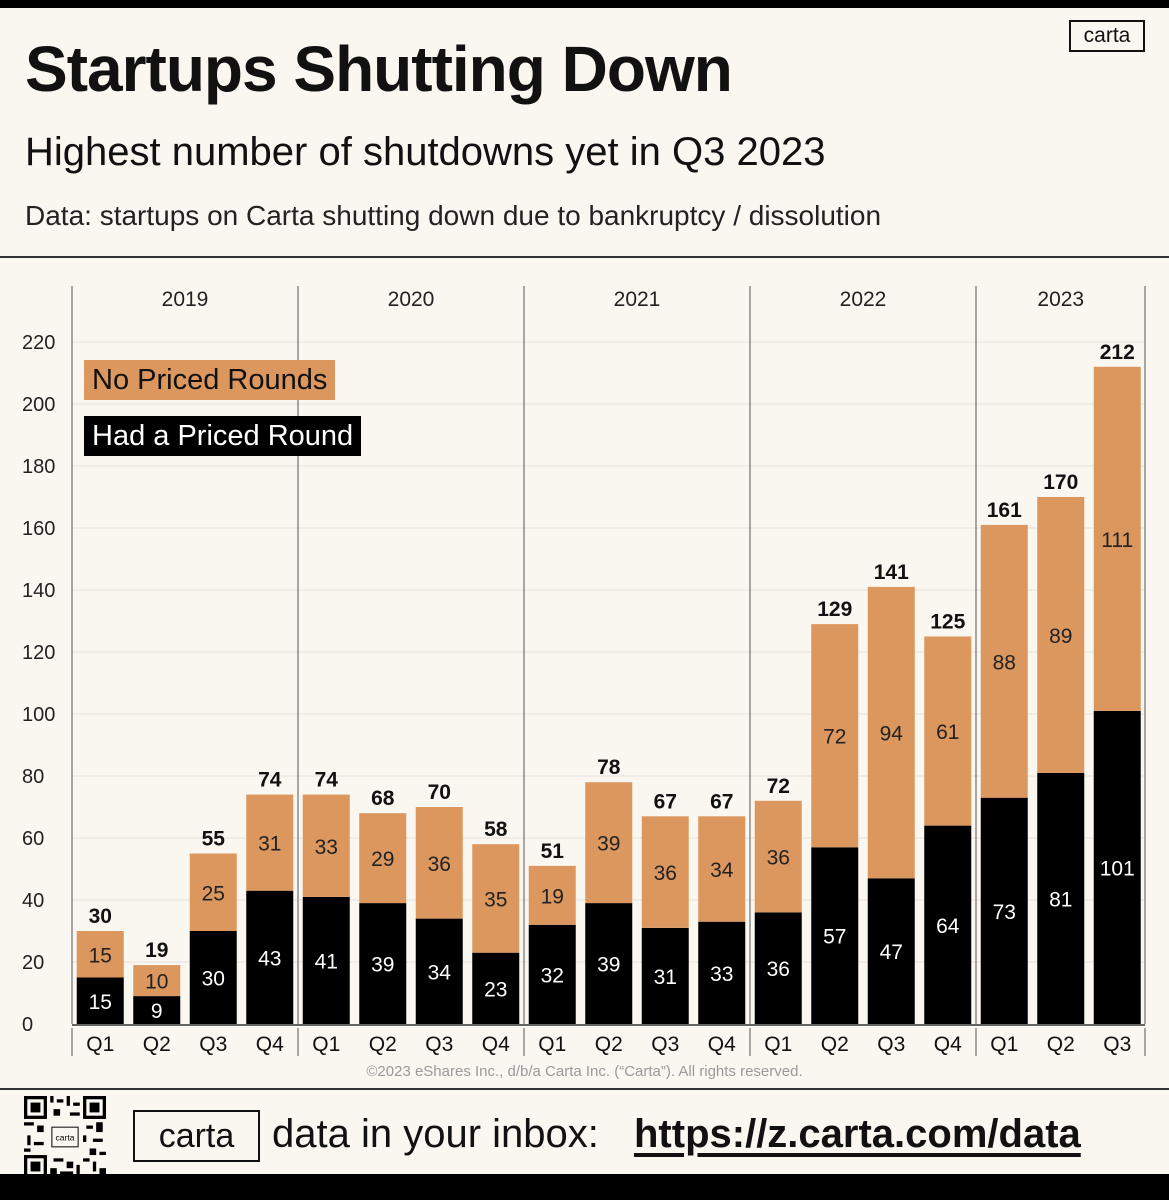 This screenshot has height=1200, width=1169. I want to click on x-tick-label: Q3, so click(1117, 1044).